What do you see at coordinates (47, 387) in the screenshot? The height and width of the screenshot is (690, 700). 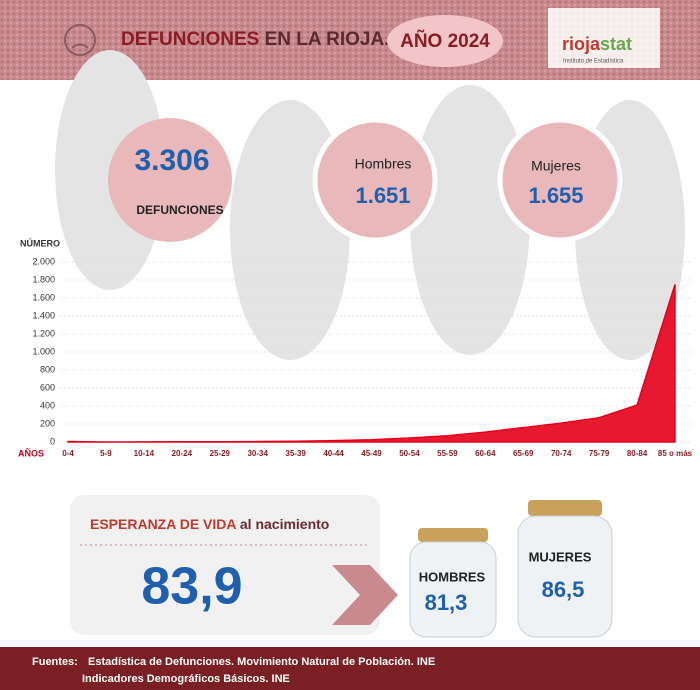 I see `y-tick-label: 600` at bounding box center [47, 387].